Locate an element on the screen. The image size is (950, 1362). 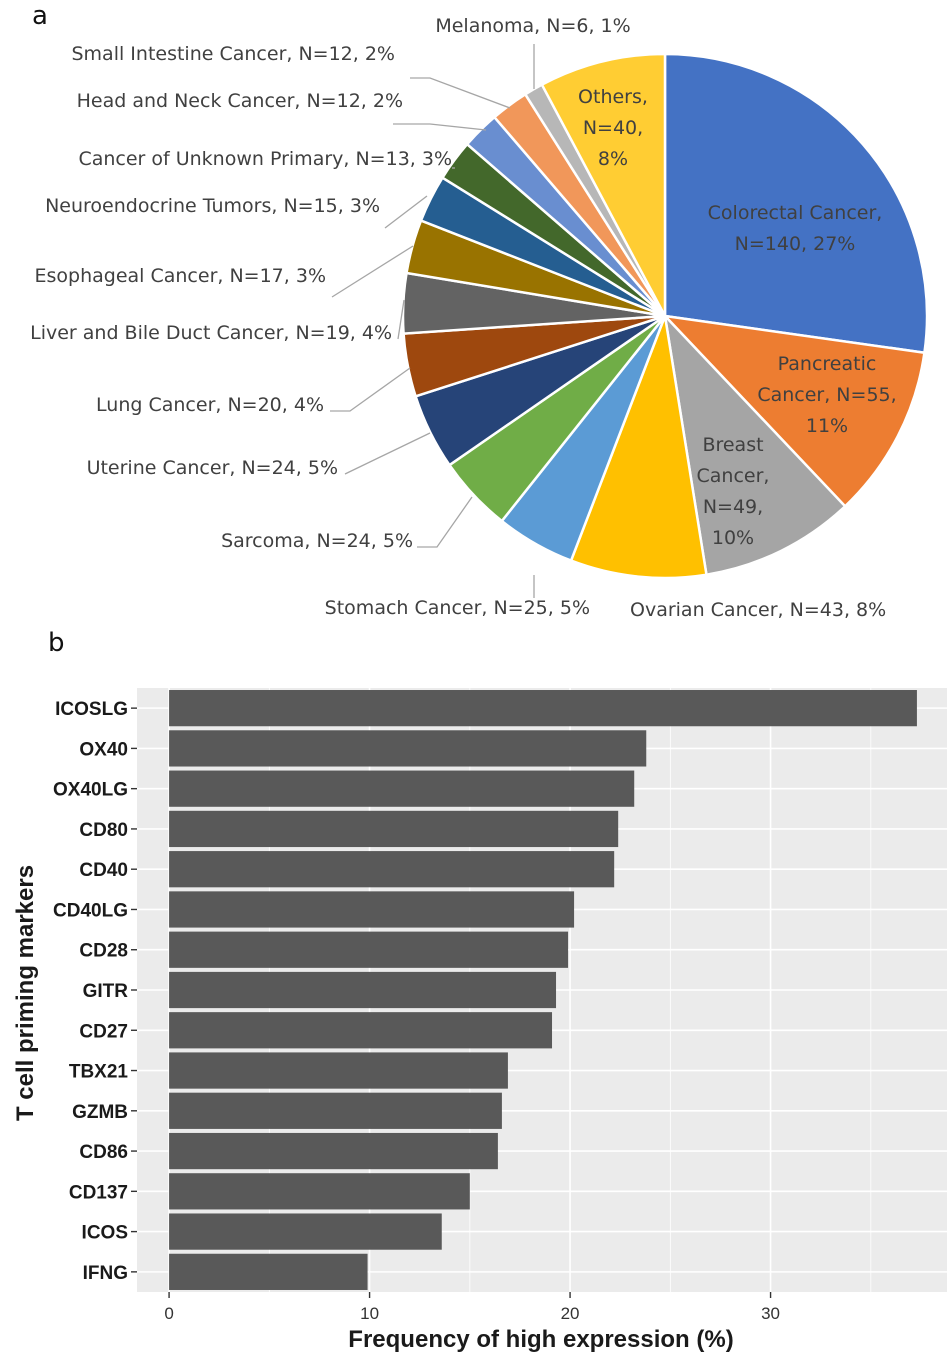
panel-a-label: a is located at coordinates (40, 16).